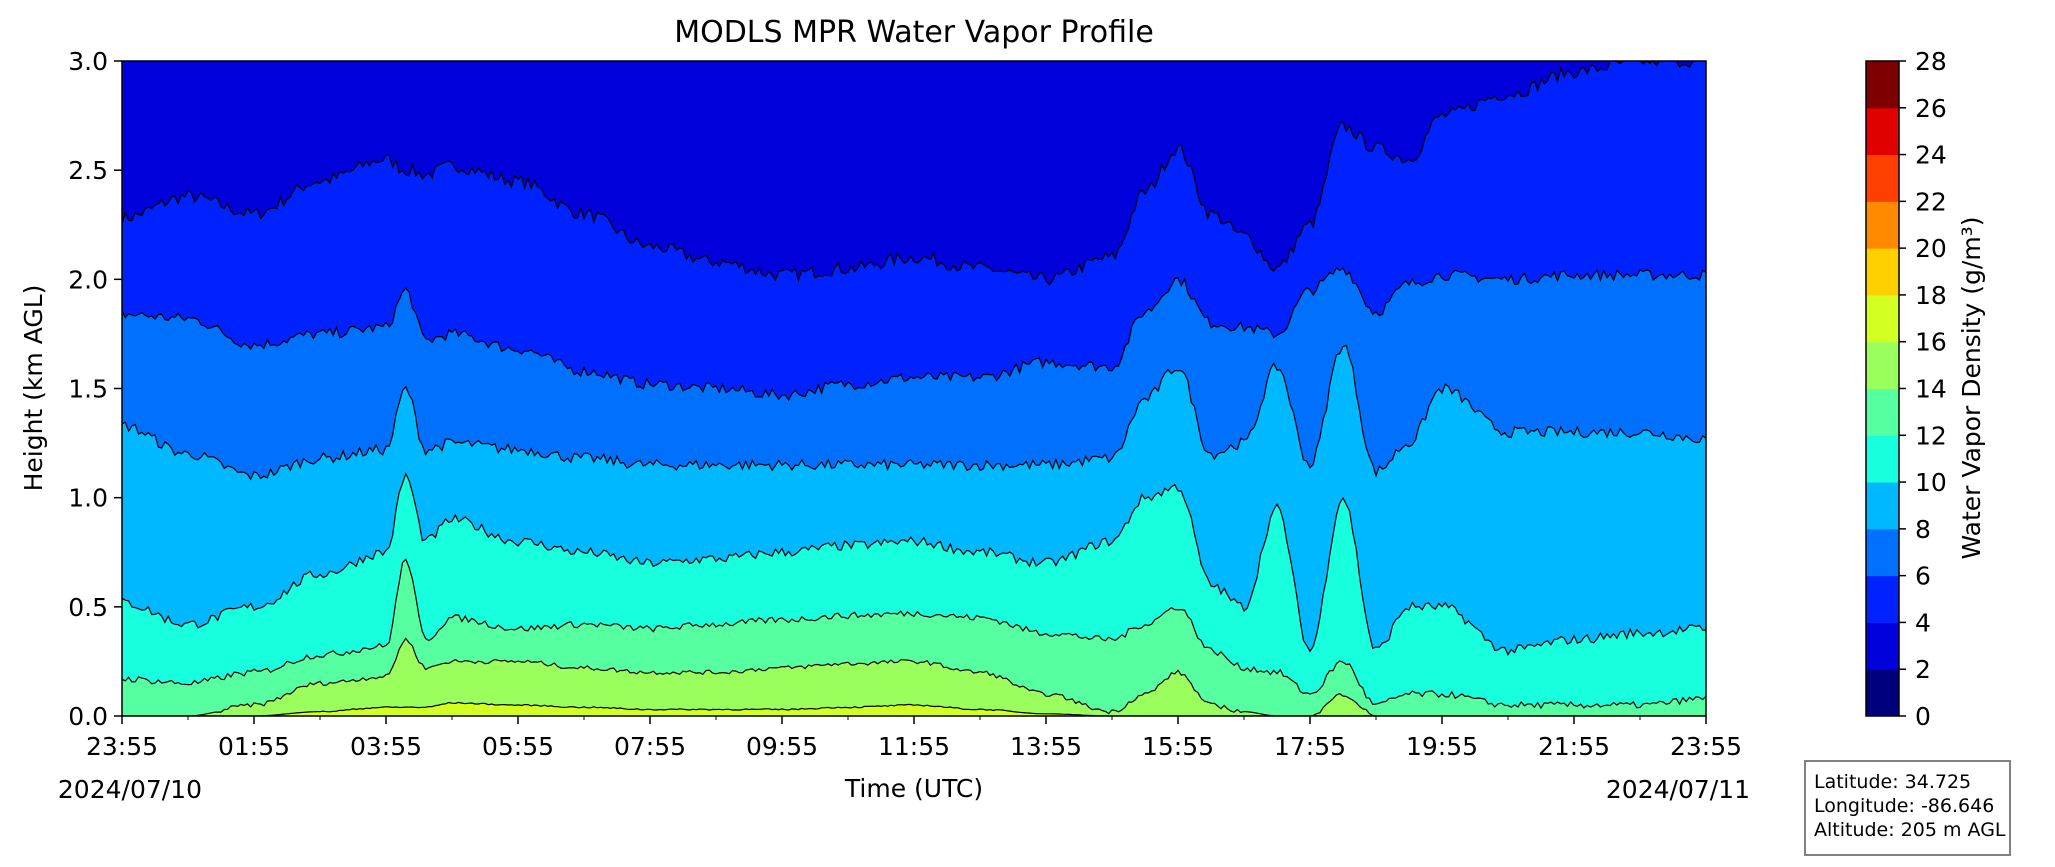 The width and height of the screenshot is (2055, 867). What do you see at coordinates (518, 746) in the screenshot?
I see `x-tick-label: 05:55` at bounding box center [518, 746].